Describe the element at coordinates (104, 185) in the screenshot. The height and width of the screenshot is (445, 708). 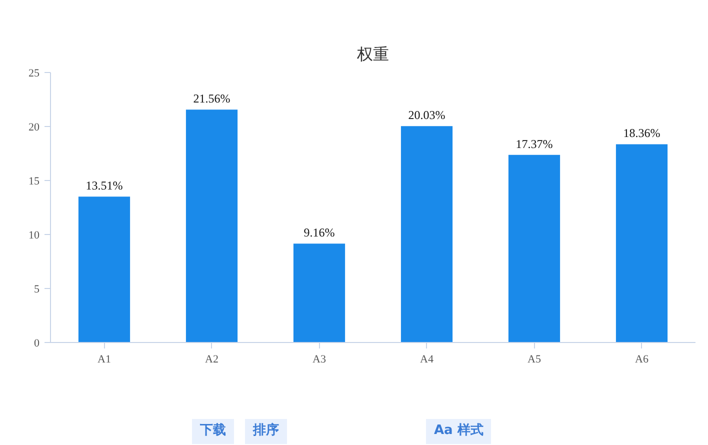
I see `data-label: 13.51%` at that location.